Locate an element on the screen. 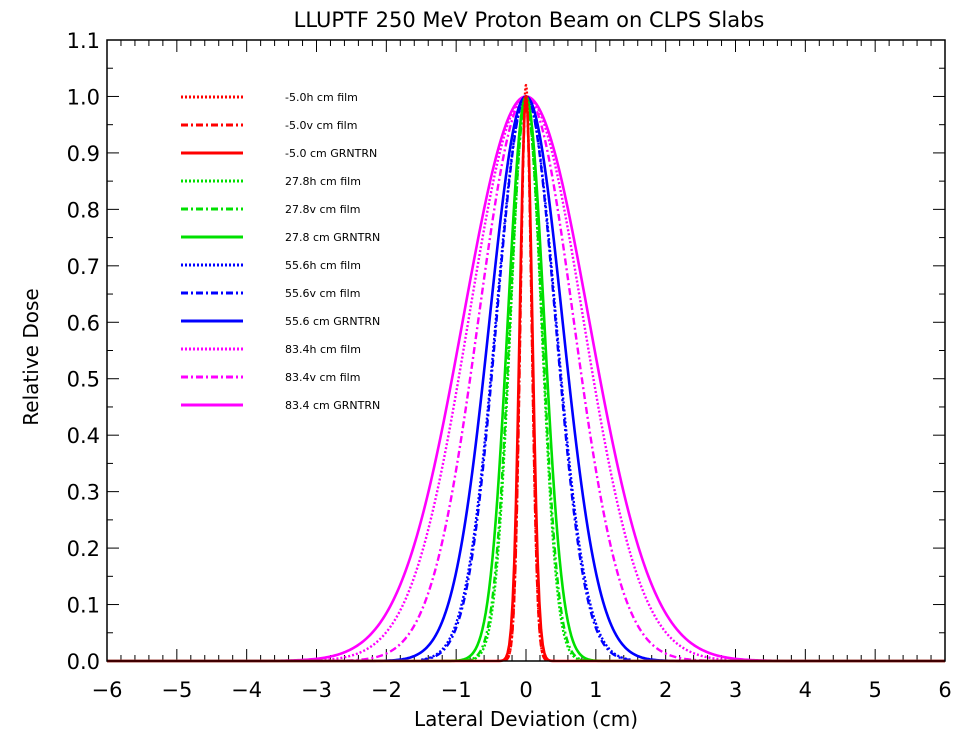 Image resolution: width=957 pixels, height=735 pixels. y-tick-label: 0.5 is located at coordinates (83, 380).